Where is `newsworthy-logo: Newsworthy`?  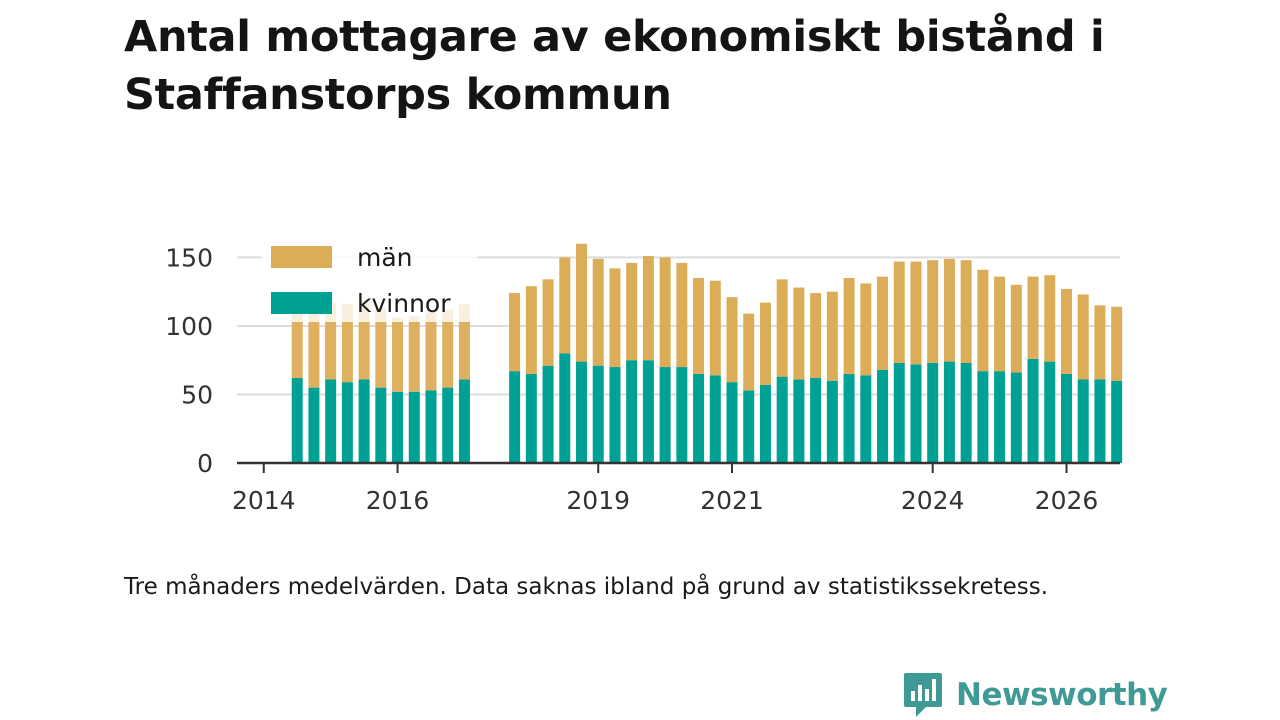 newsworthy-logo: Newsworthy is located at coordinates (1035, 695).